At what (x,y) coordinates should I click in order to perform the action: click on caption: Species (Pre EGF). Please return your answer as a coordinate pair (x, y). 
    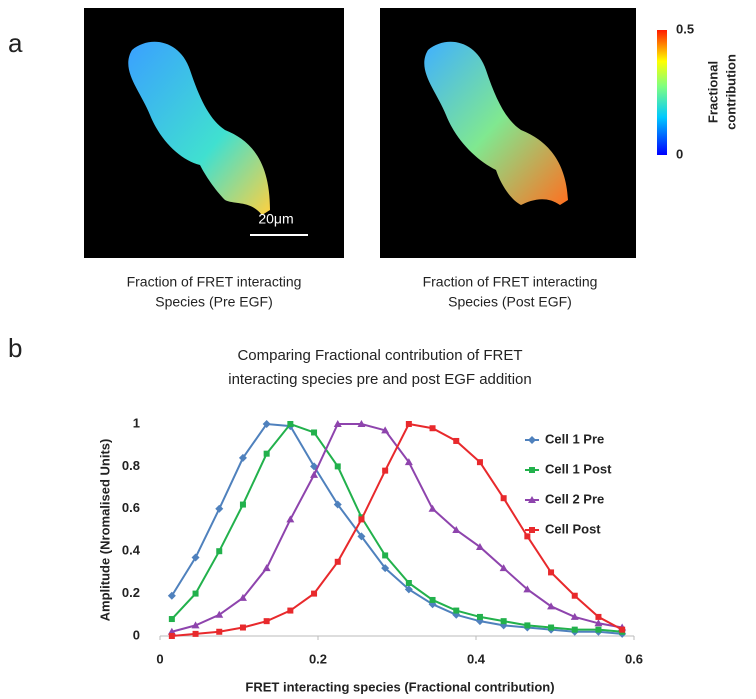
    Looking at the image, I should click on (213, 302).